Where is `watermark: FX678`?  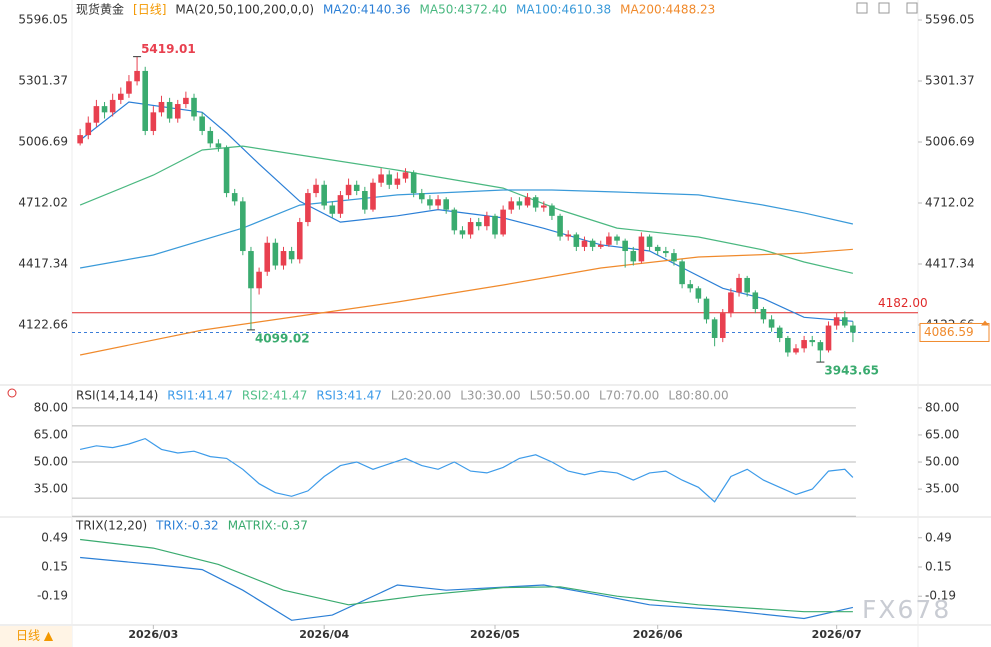
watermark: FX678 is located at coordinates (906, 609).